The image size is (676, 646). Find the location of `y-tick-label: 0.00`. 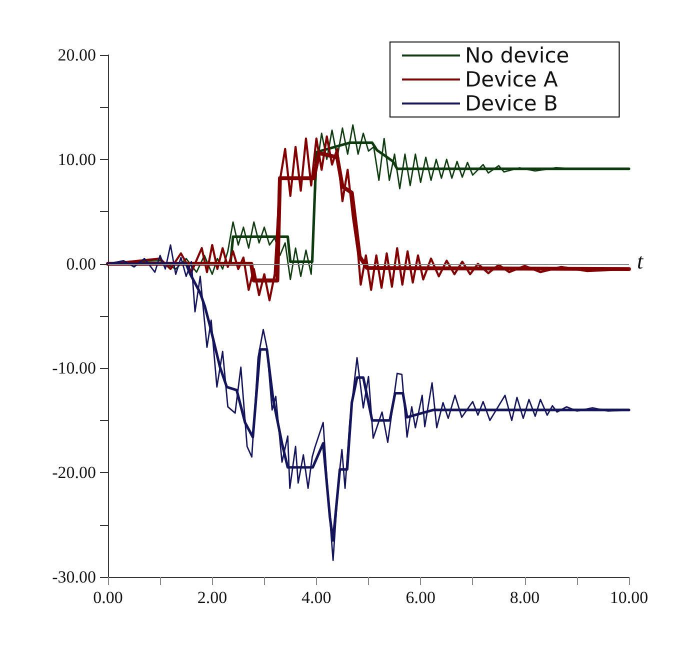

y-tick-label: 0.00 is located at coordinates (81, 264).